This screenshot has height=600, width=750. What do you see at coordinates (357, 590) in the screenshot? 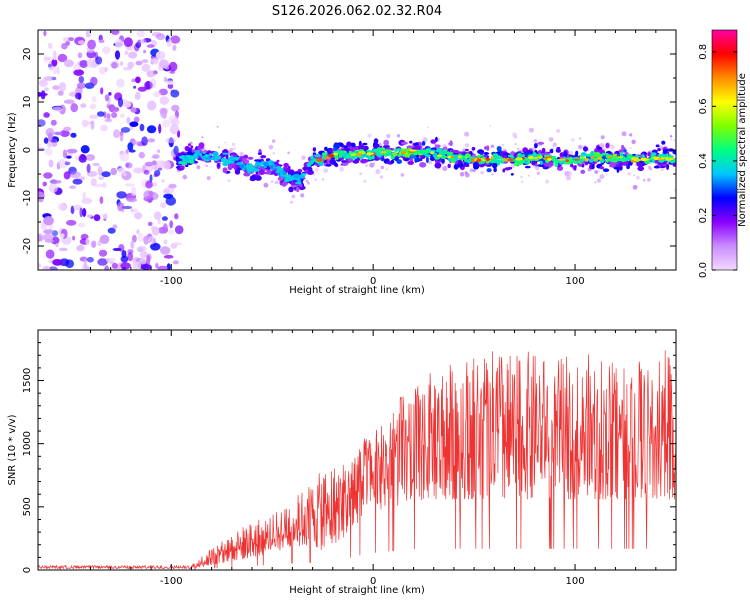
I see `snr-xlabel: Height of straight line (km)` at bounding box center [357, 590].